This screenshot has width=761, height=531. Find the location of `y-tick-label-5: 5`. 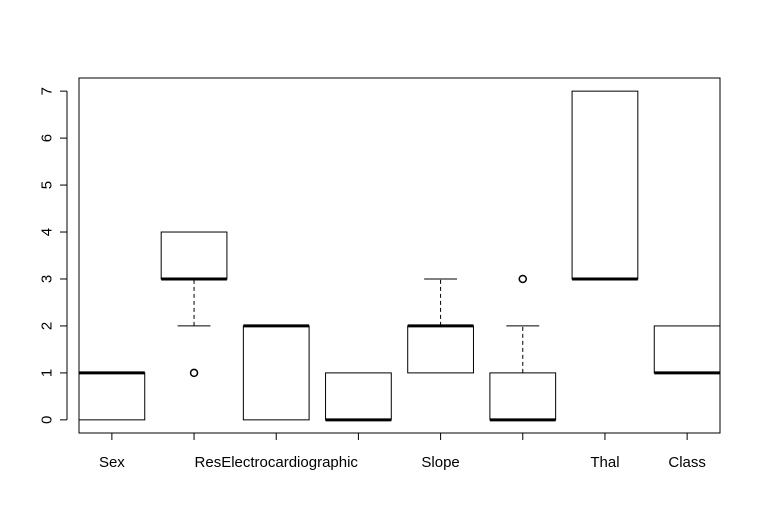

y-tick-label-5: 5 is located at coordinates (47, 185).